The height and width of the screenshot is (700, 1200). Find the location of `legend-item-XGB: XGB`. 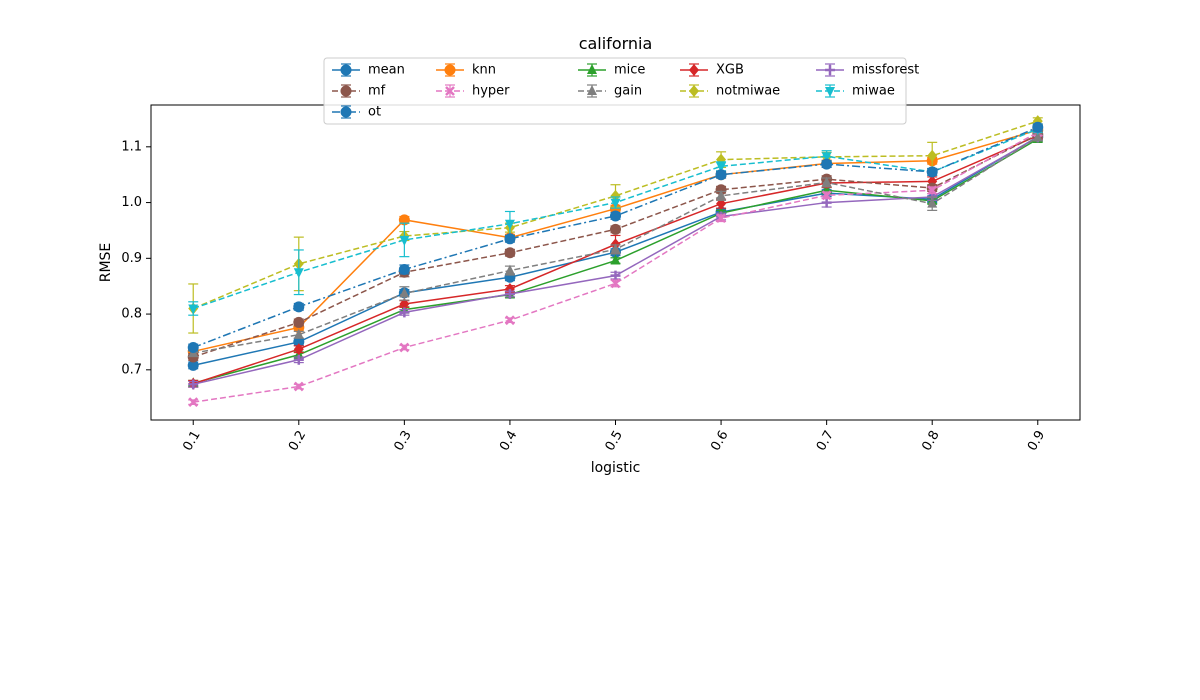

legend-item-XGB: XGB is located at coordinates (712, 70).